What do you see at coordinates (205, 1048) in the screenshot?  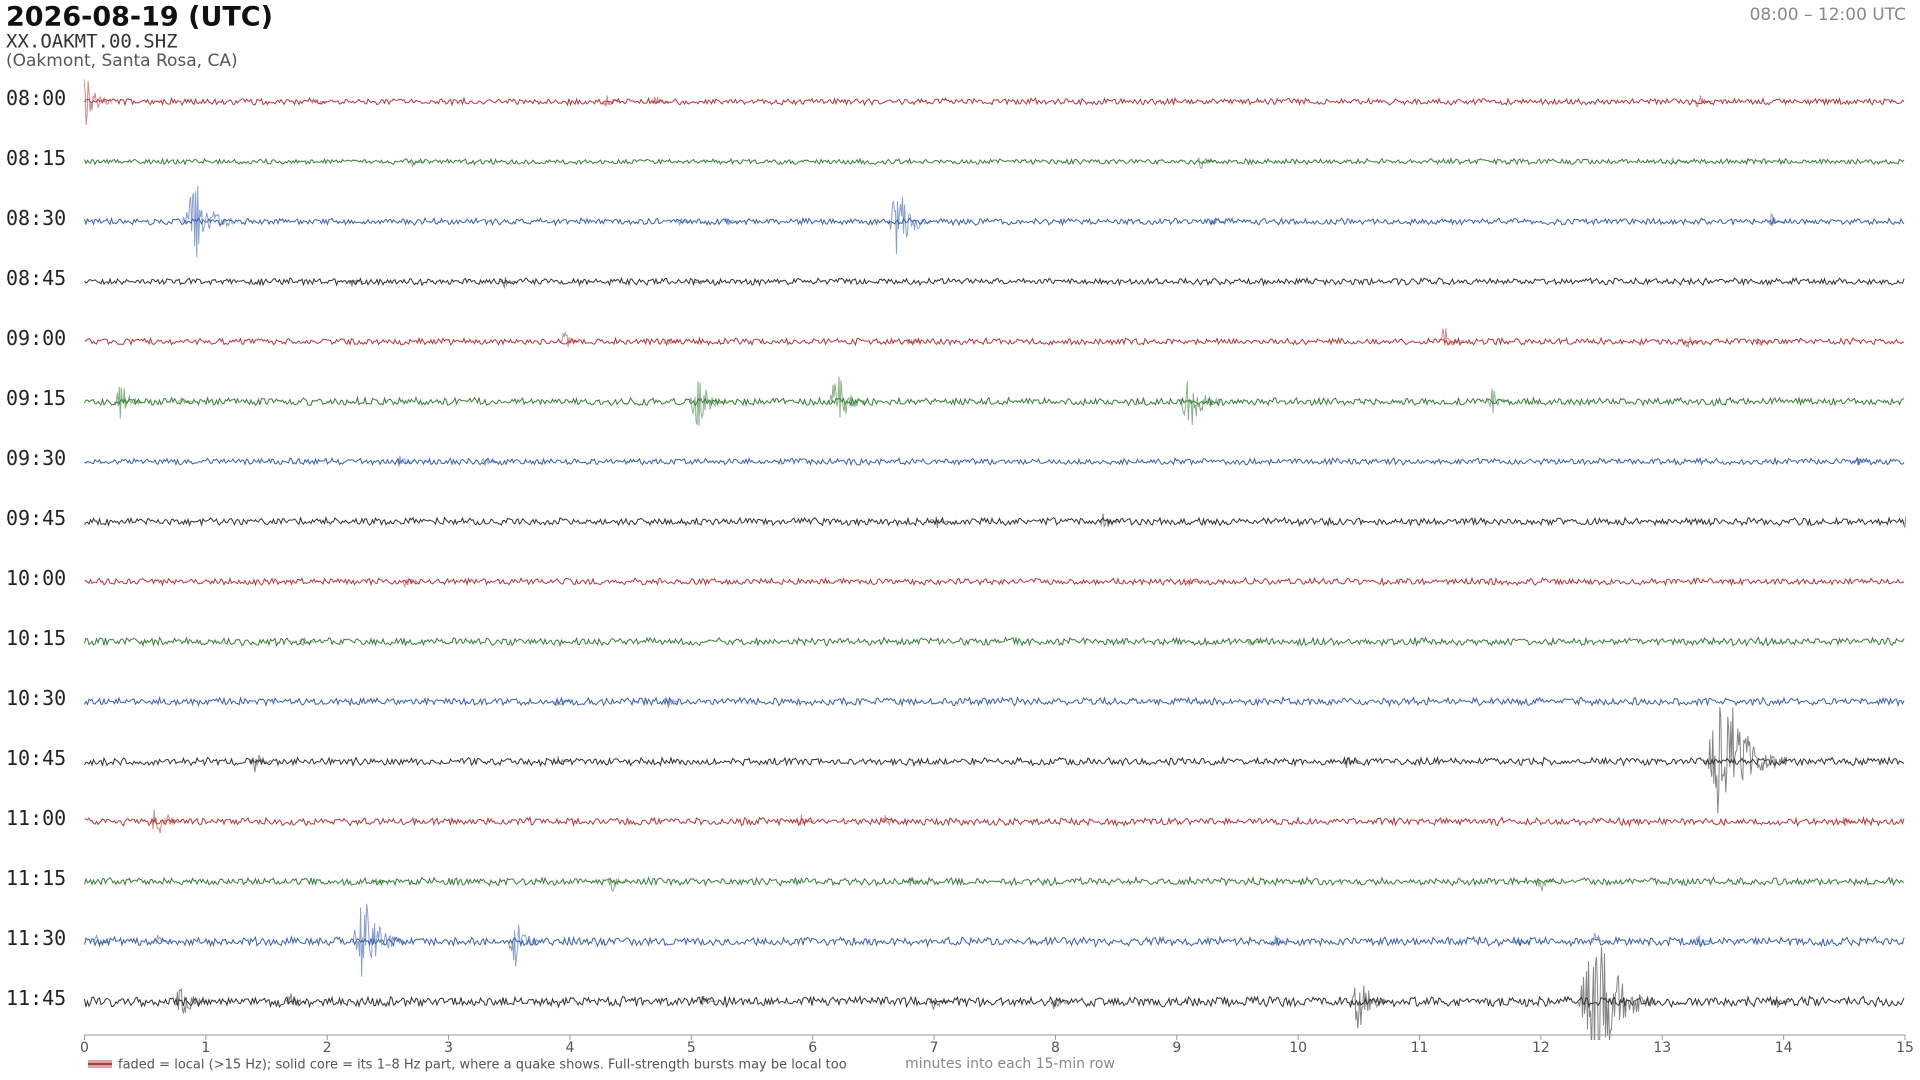 I see `x-tick-label: 1` at bounding box center [205, 1048].